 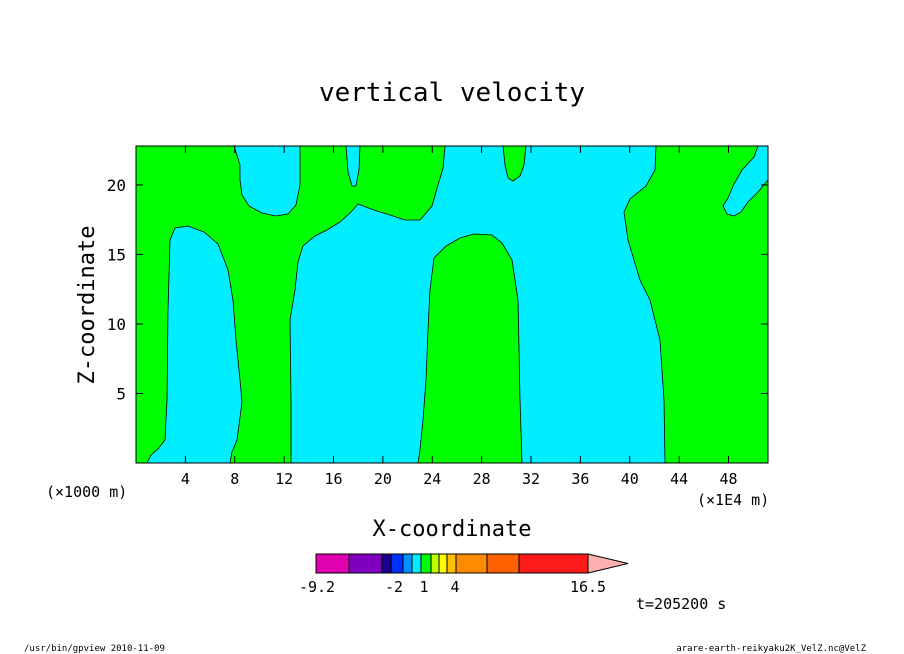 I want to click on x-tick-label: 16, so click(x=333, y=479).